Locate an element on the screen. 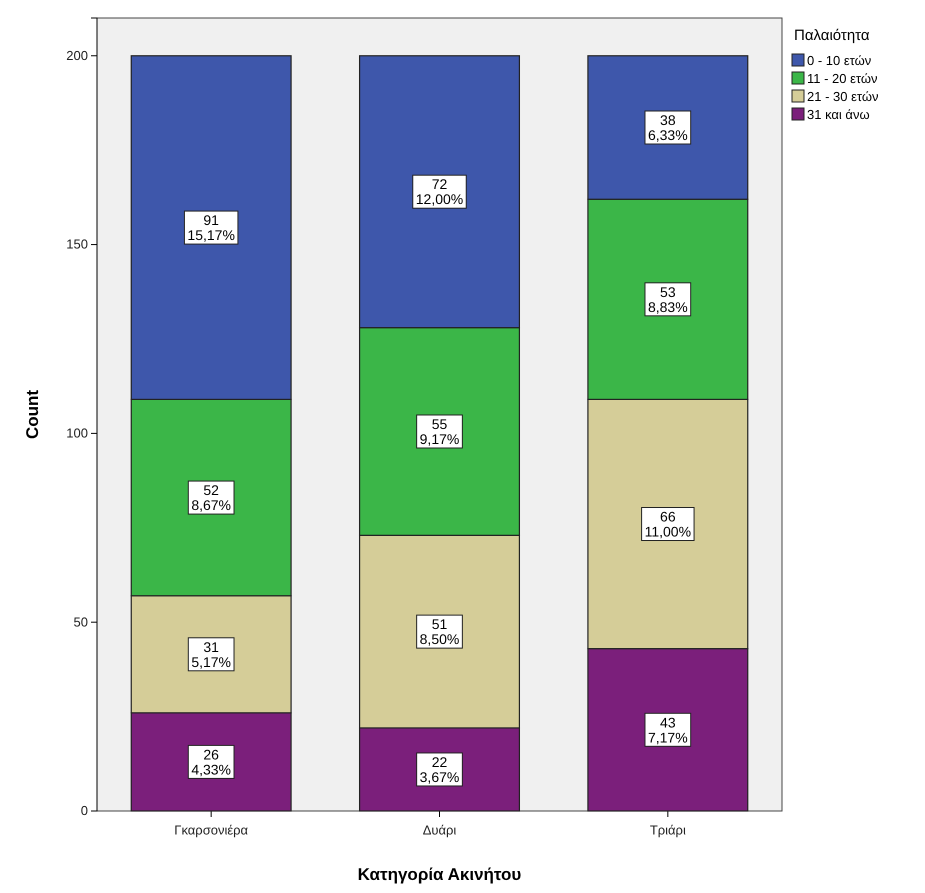  legend-label: 21 - 30 ετών is located at coordinates (842, 96).